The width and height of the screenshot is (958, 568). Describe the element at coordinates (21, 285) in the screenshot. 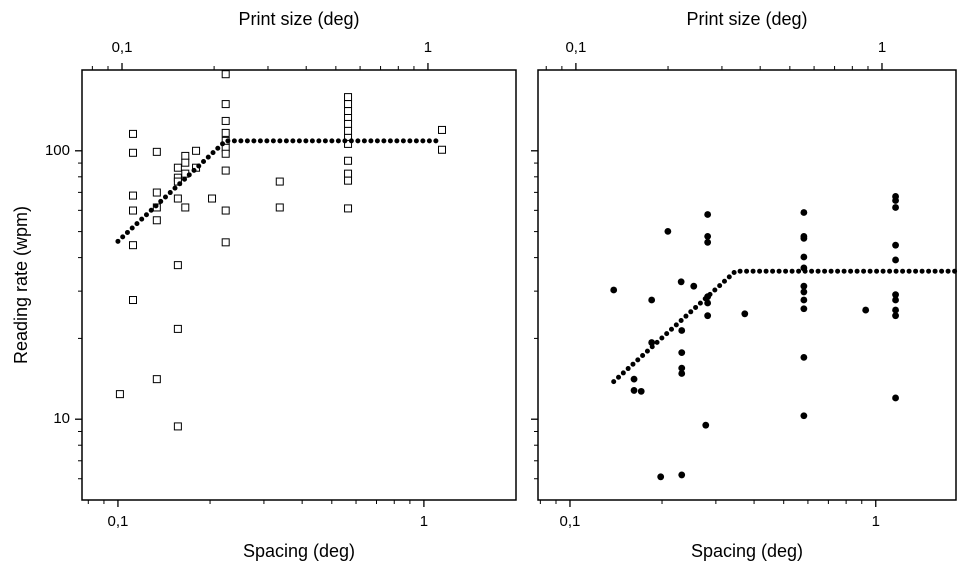

I see `y-axis-label: Reading rate (wpm)` at that location.